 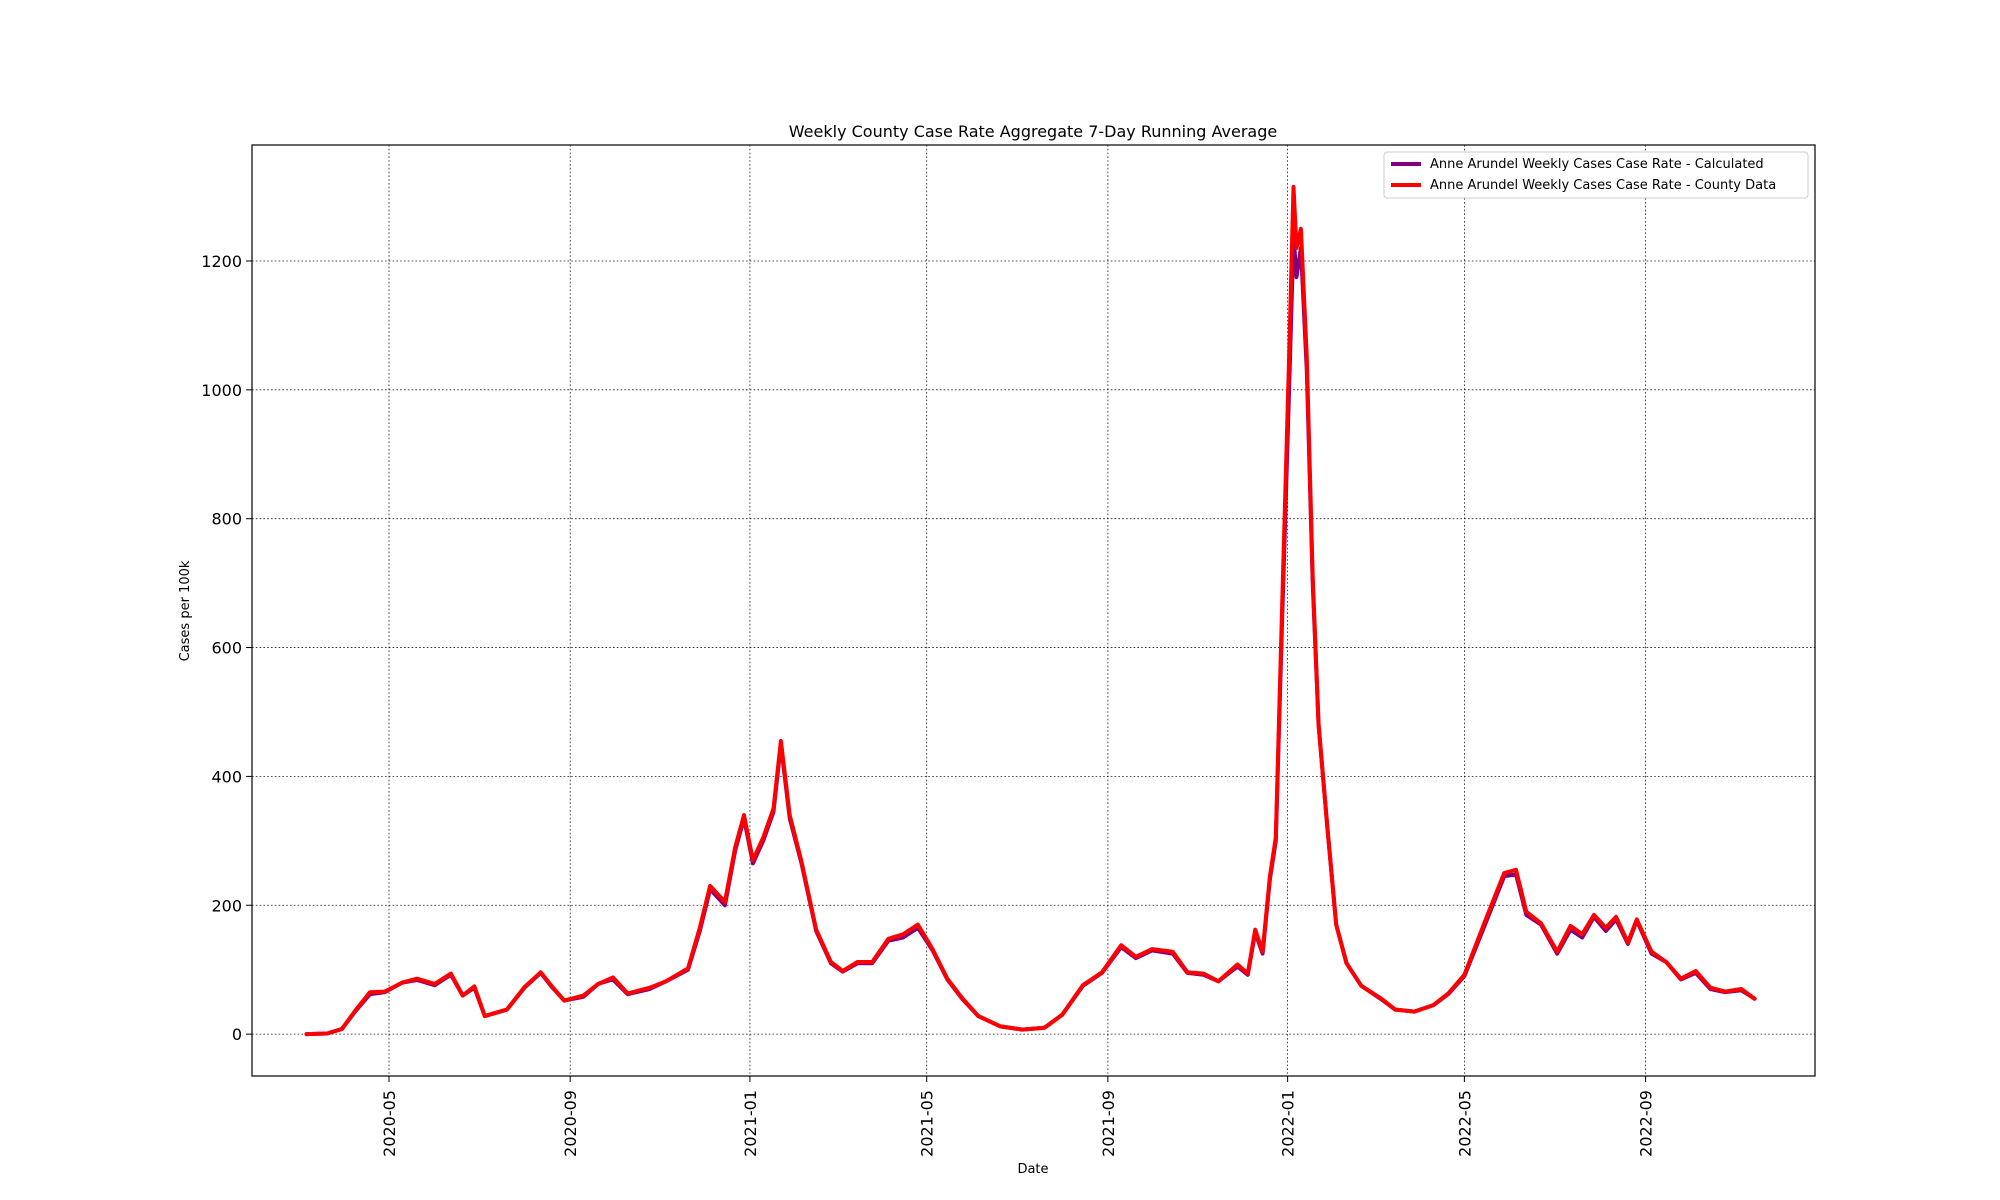 I want to click on x-tick-label: 2022-09, so click(x=1646, y=1123).